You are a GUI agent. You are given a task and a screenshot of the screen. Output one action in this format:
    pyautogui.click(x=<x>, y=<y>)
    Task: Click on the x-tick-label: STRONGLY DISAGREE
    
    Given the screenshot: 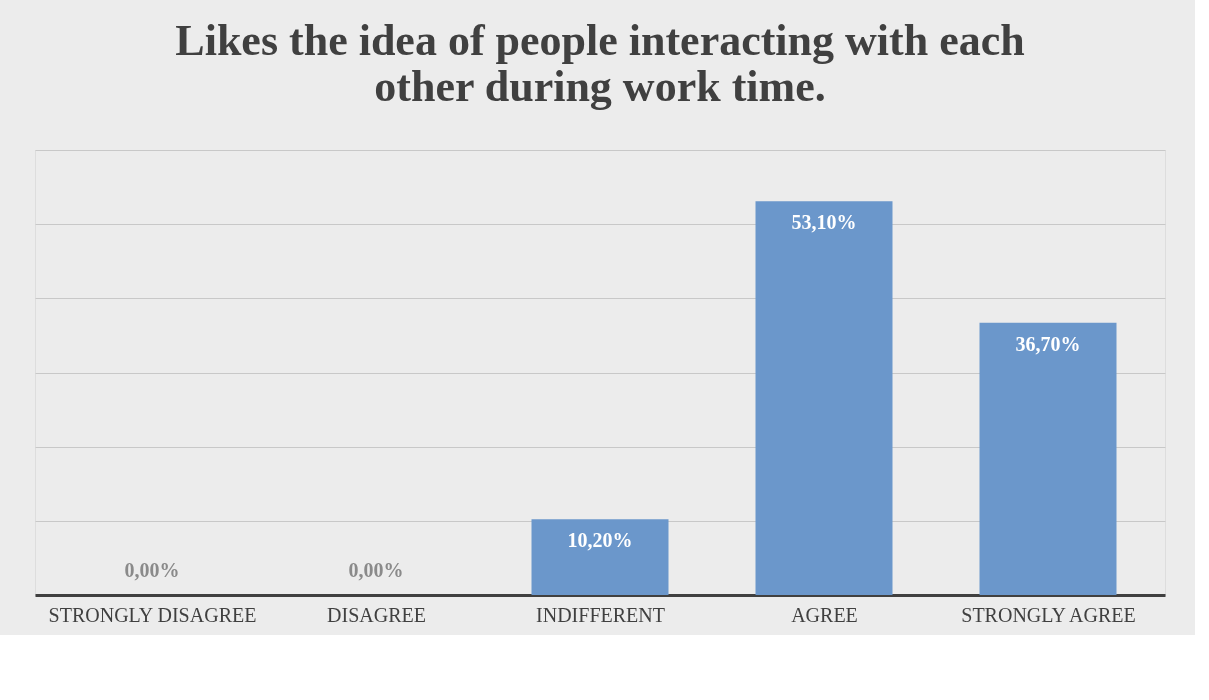 What is the action you would take?
    pyautogui.click(x=152, y=614)
    